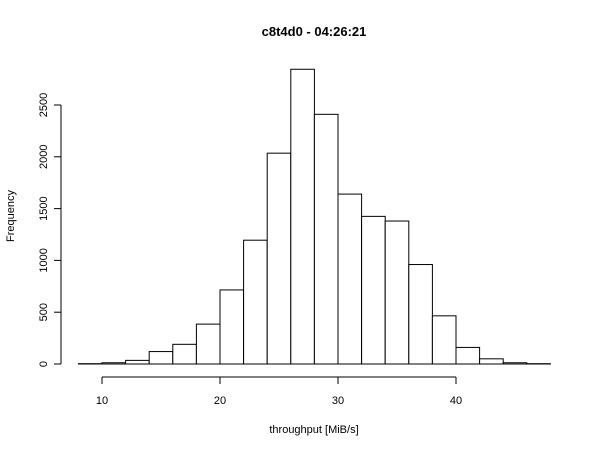  What do you see at coordinates (44, 208) in the screenshot?
I see `y-tick-label: 1500` at bounding box center [44, 208].